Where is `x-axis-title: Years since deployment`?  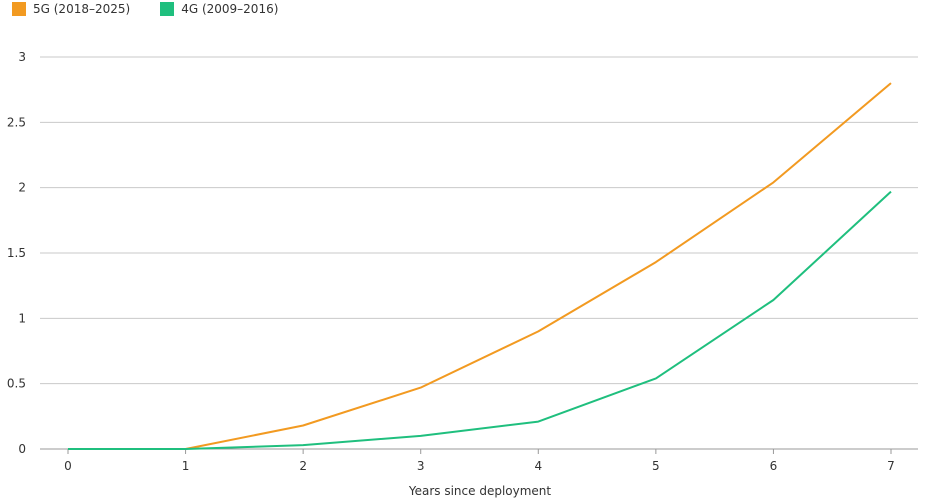 x-axis-title: Years since deployment is located at coordinates (480, 491).